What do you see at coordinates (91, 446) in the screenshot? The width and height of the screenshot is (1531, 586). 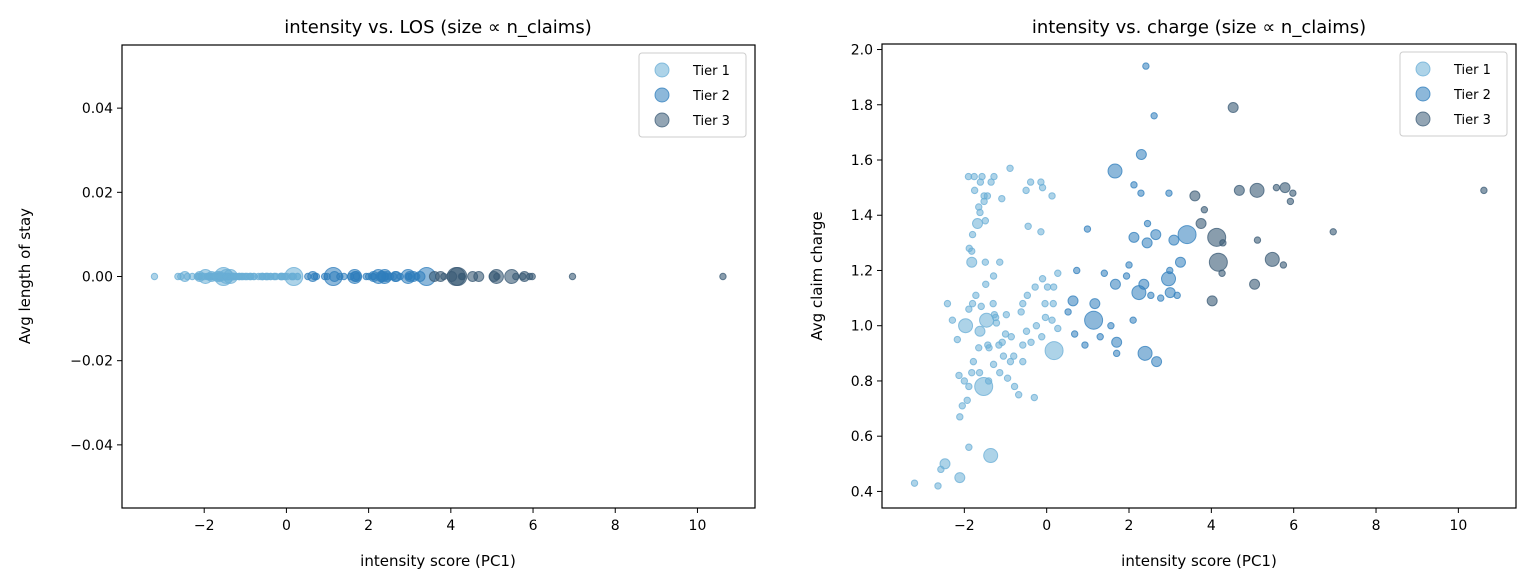 I see `y-tick-label: −0.04` at bounding box center [91, 446].